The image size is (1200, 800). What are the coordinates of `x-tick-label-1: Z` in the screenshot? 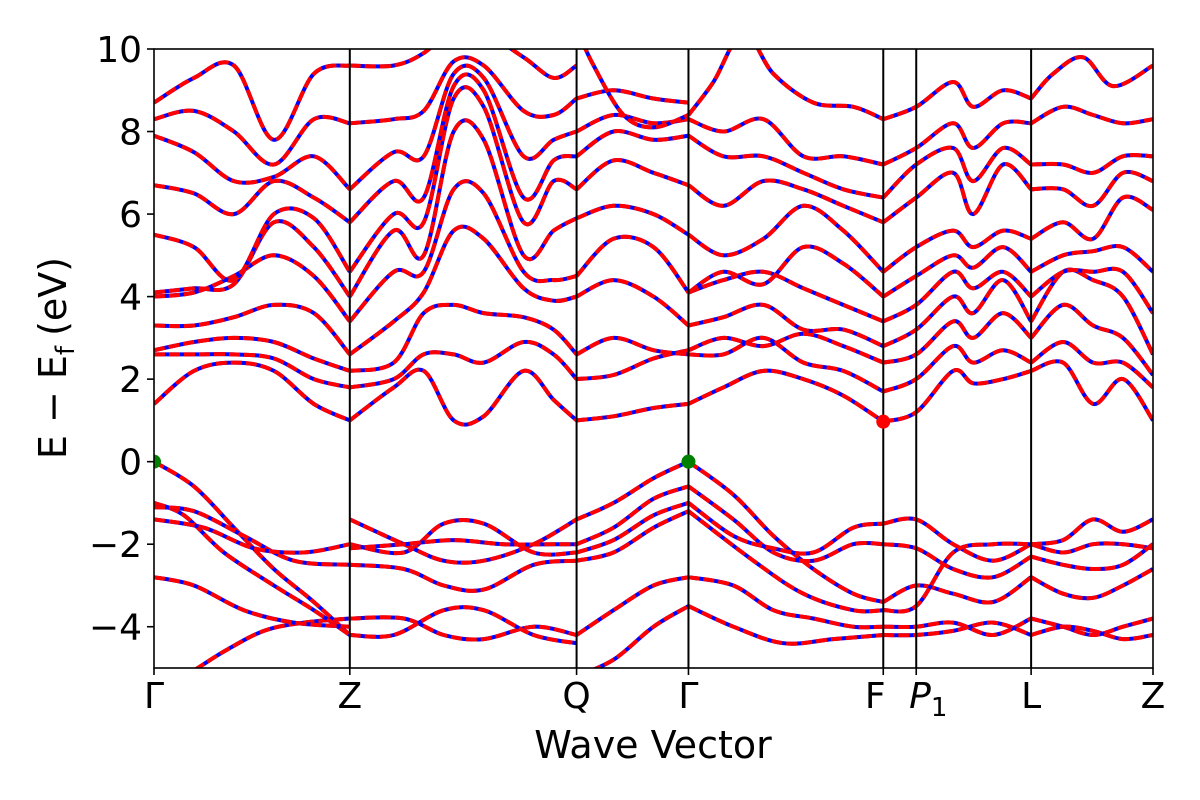 It's located at (349, 696).